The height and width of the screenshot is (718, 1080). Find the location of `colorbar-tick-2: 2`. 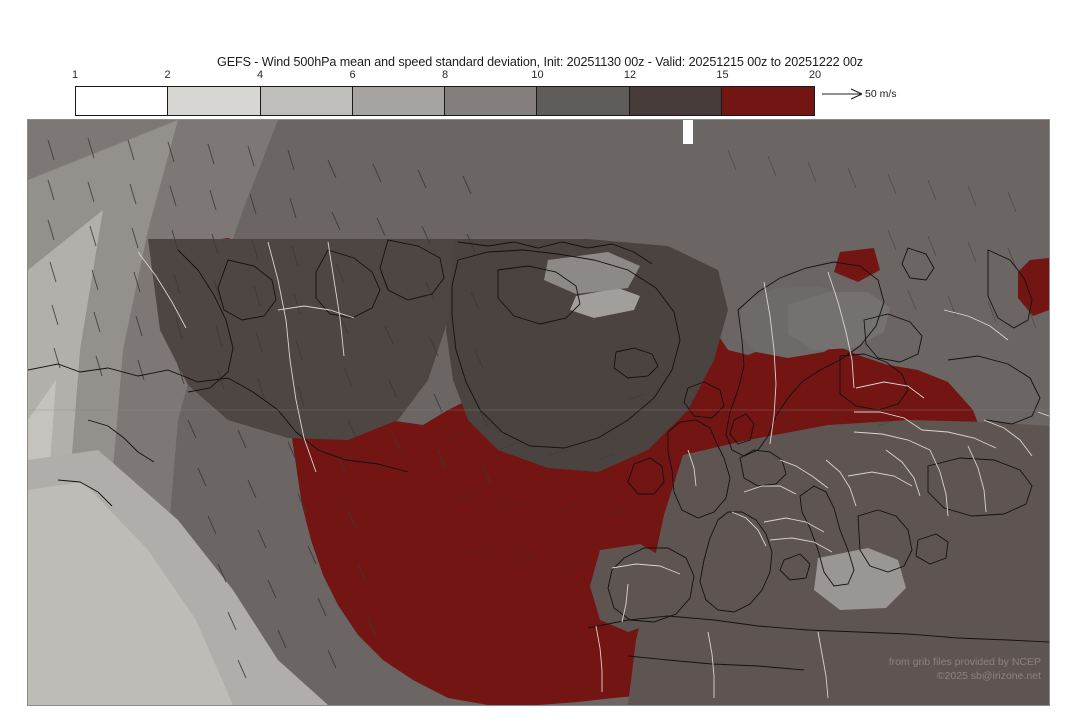

colorbar-tick-2: 2 is located at coordinates (167, 75).